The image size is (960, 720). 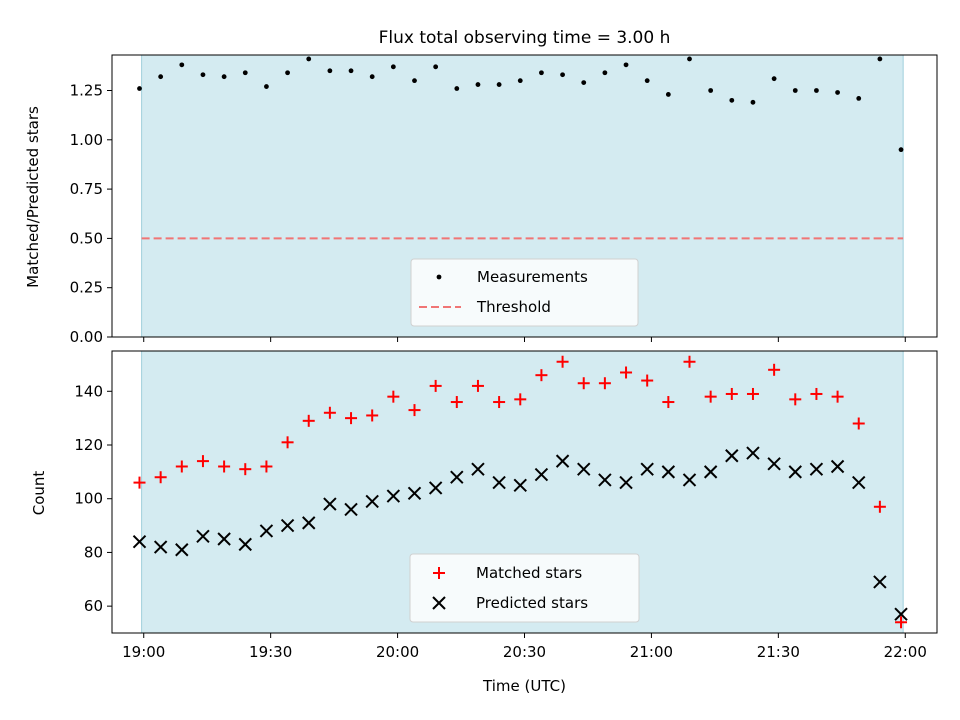 I want to click on x-tick-label: 20:30, so click(x=524, y=652).